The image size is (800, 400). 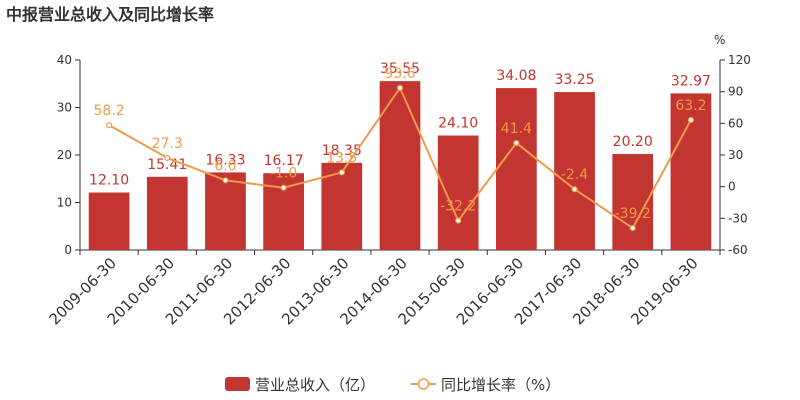 What do you see at coordinates (738, 218) in the screenshot?
I see `right-tick-label: -30` at bounding box center [738, 218].